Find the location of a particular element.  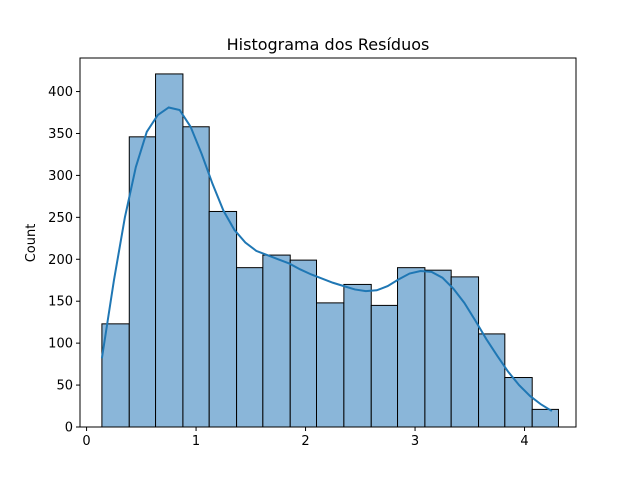

y-tick-label: 200 is located at coordinates (60, 260).